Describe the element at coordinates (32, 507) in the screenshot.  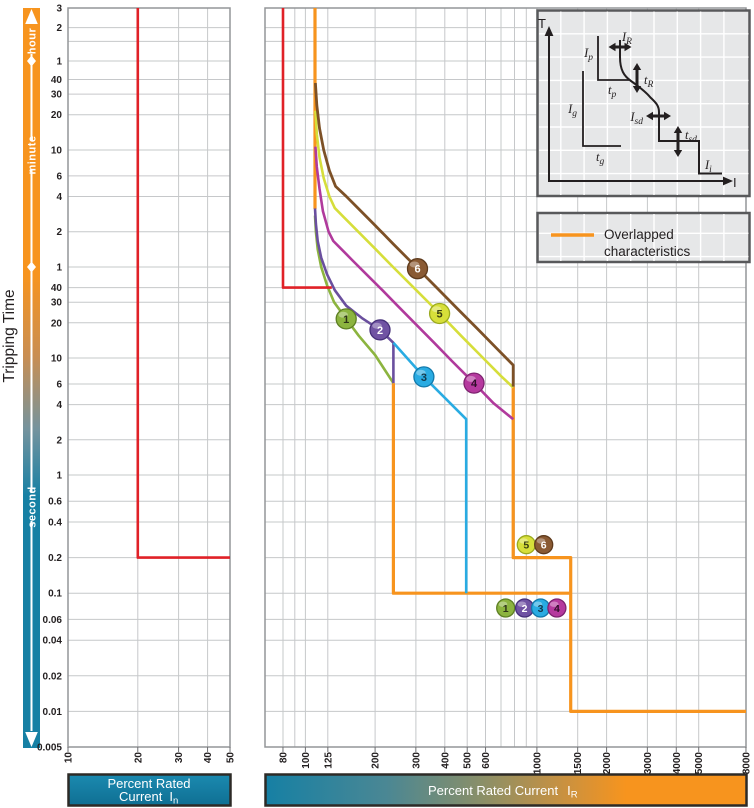
I see `time-unit-label-second: second` at that location.